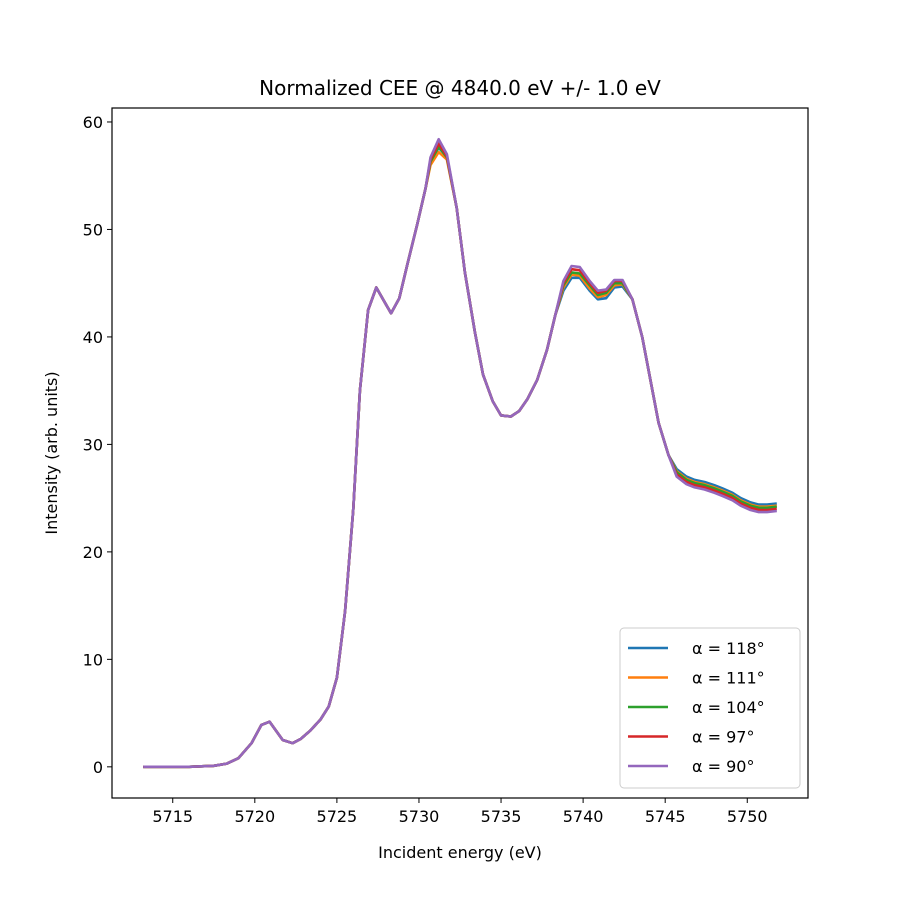  Describe the element at coordinates (728, 678) in the screenshot. I see `legend-label-1: α = 111°` at that location.